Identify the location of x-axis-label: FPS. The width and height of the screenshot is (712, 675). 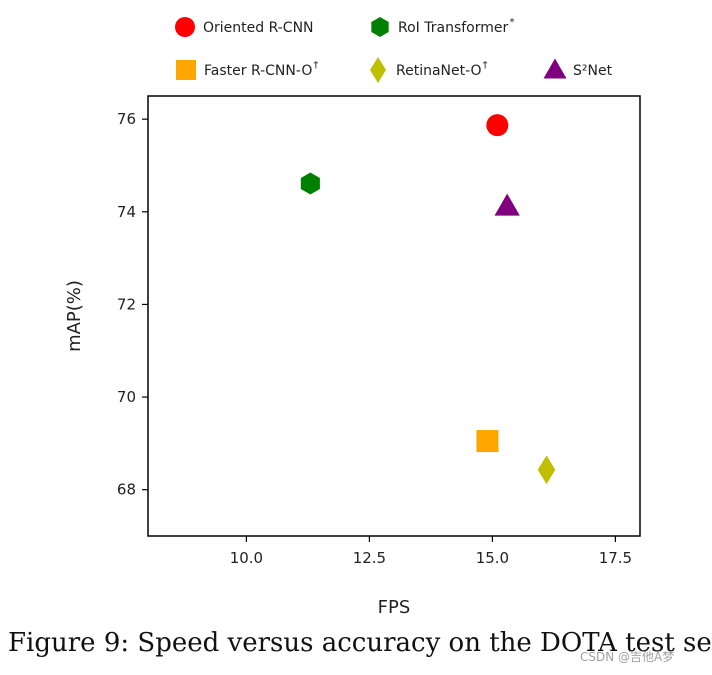
(394, 607).